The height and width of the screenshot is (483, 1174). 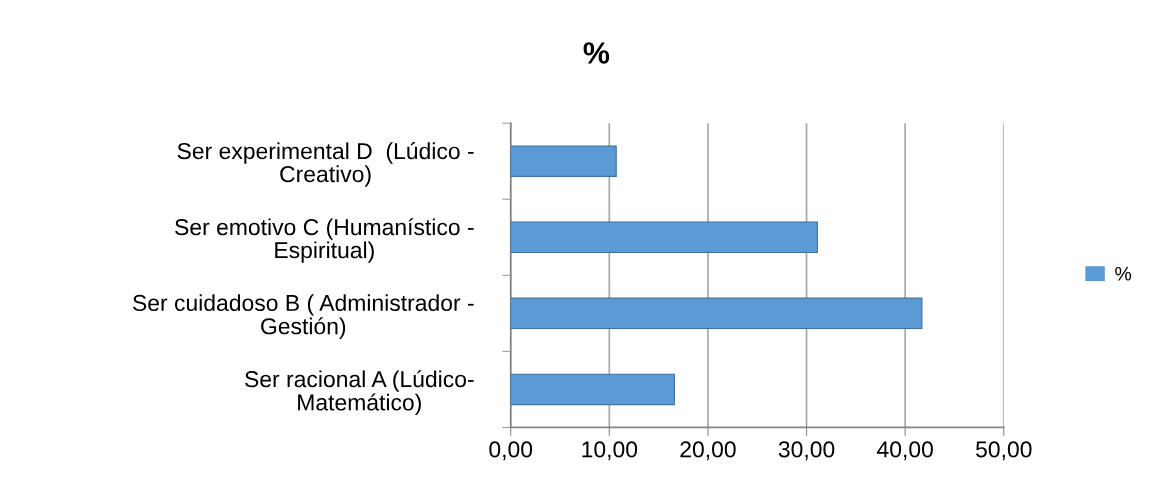 What do you see at coordinates (325, 164) in the screenshot?
I see `y-tick-label: Ser experimental D (Lúdico - Creativo)` at bounding box center [325, 164].